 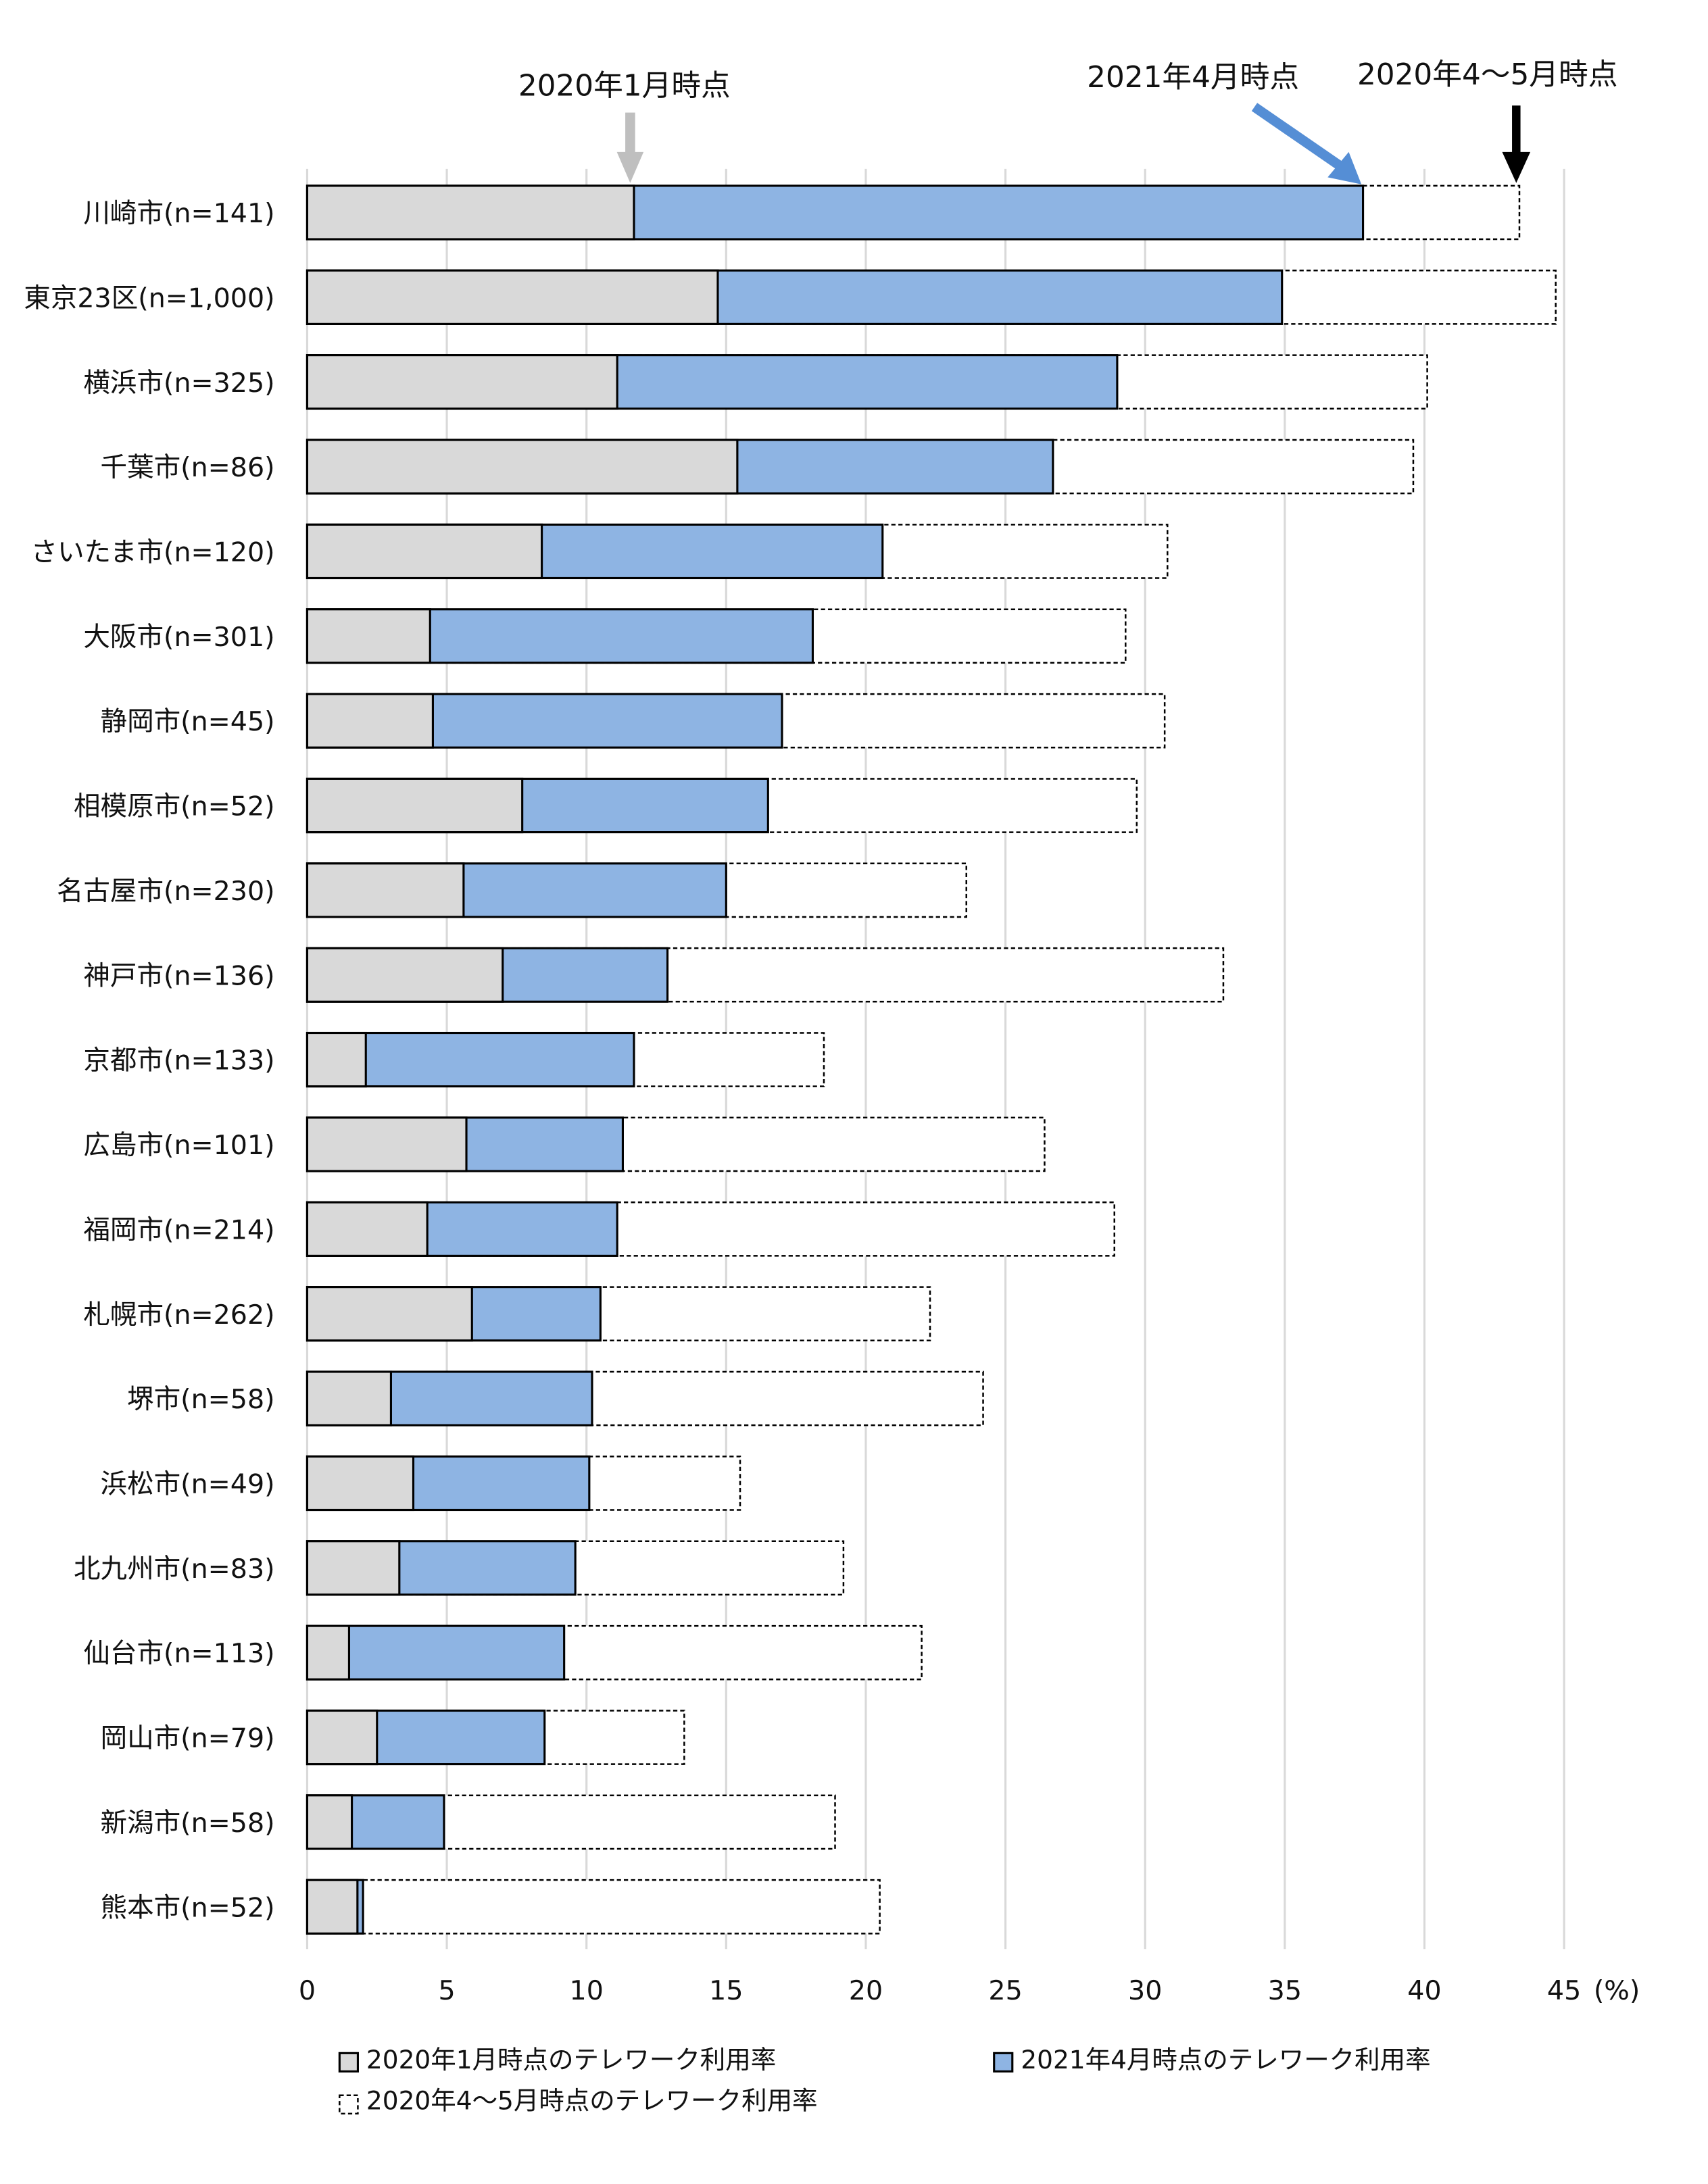 I want to click on category-label: 仙台市(n=113), so click(x=178, y=1653).